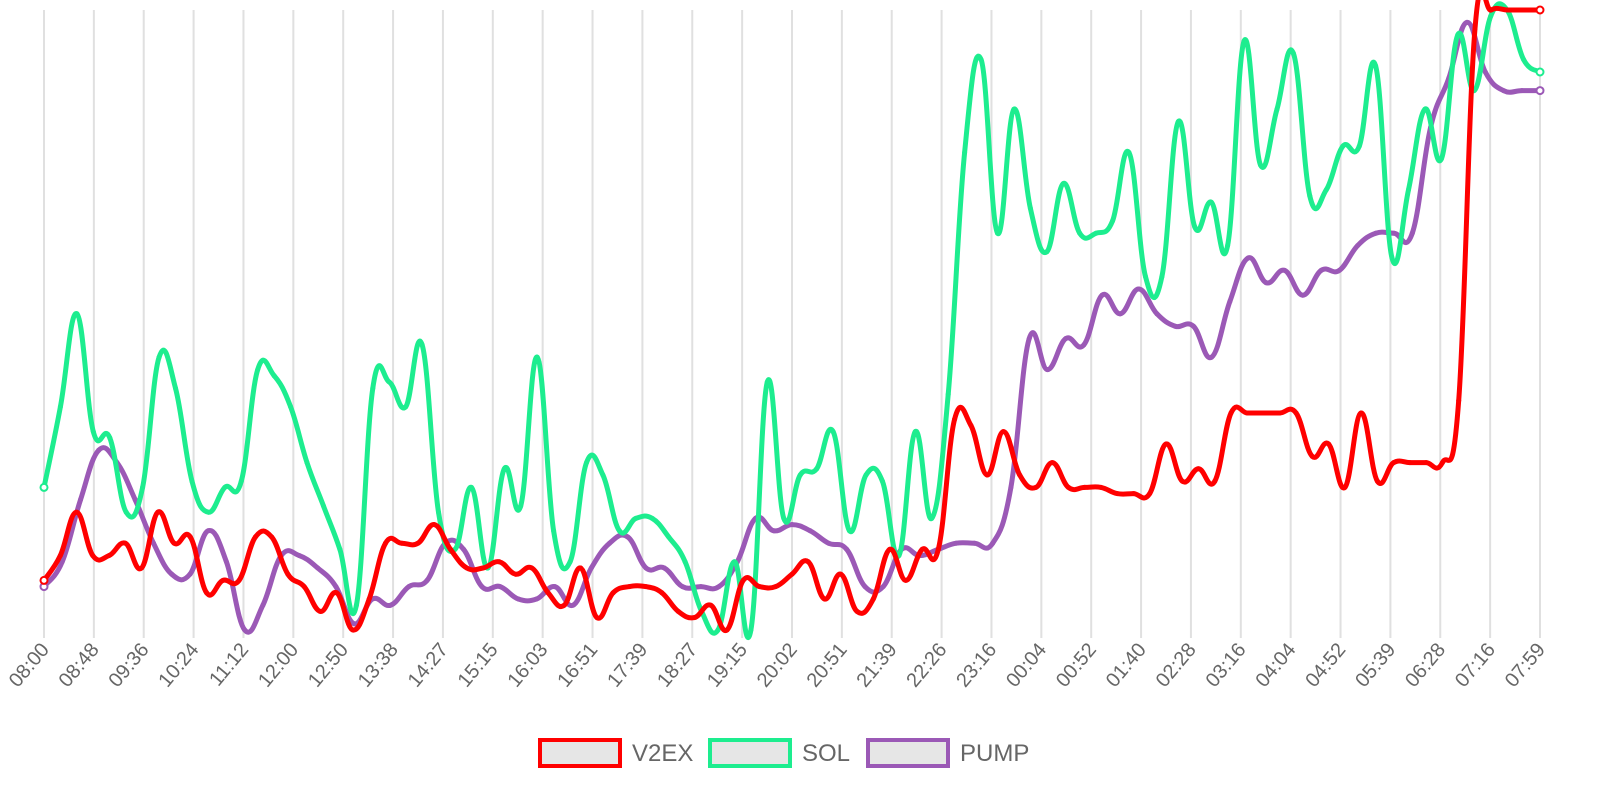 The width and height of the screenshot is (1600, 800). I want to click on legend-item-v2ex: V2EX, so click(615, 753).